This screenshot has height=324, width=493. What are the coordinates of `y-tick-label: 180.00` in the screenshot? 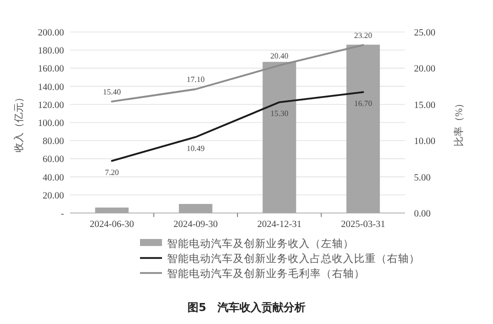 It's located at (51, 51).